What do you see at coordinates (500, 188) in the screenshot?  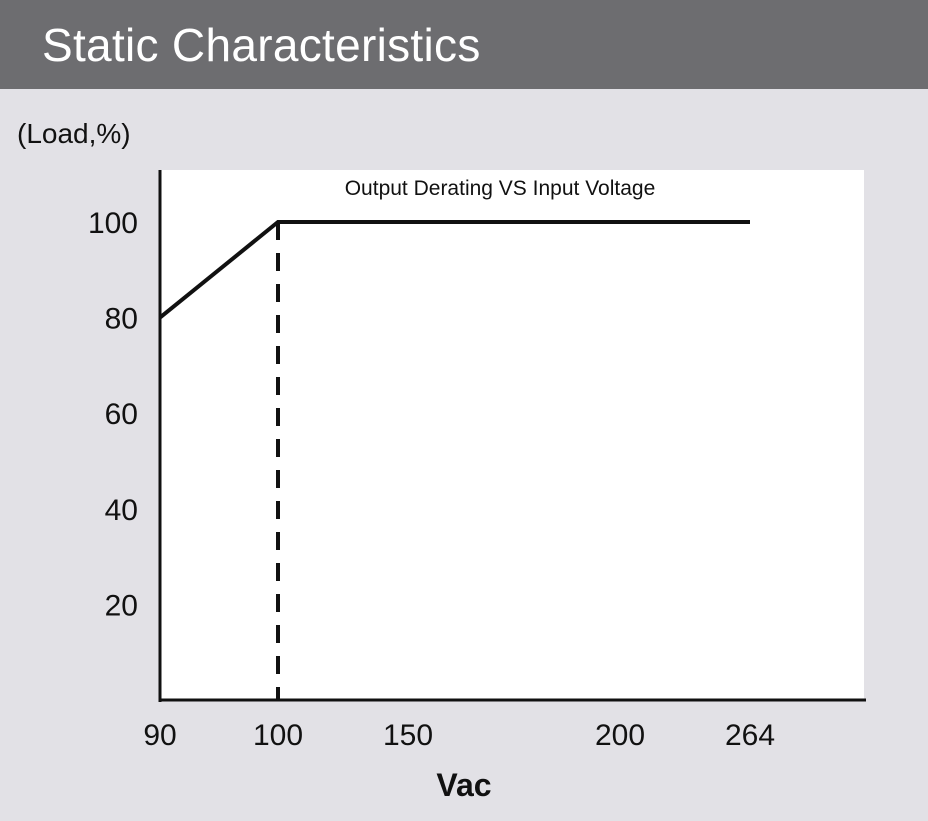 I see `chart-title: Output Derating VS Input Voltage` at bounding box center [500, 188].